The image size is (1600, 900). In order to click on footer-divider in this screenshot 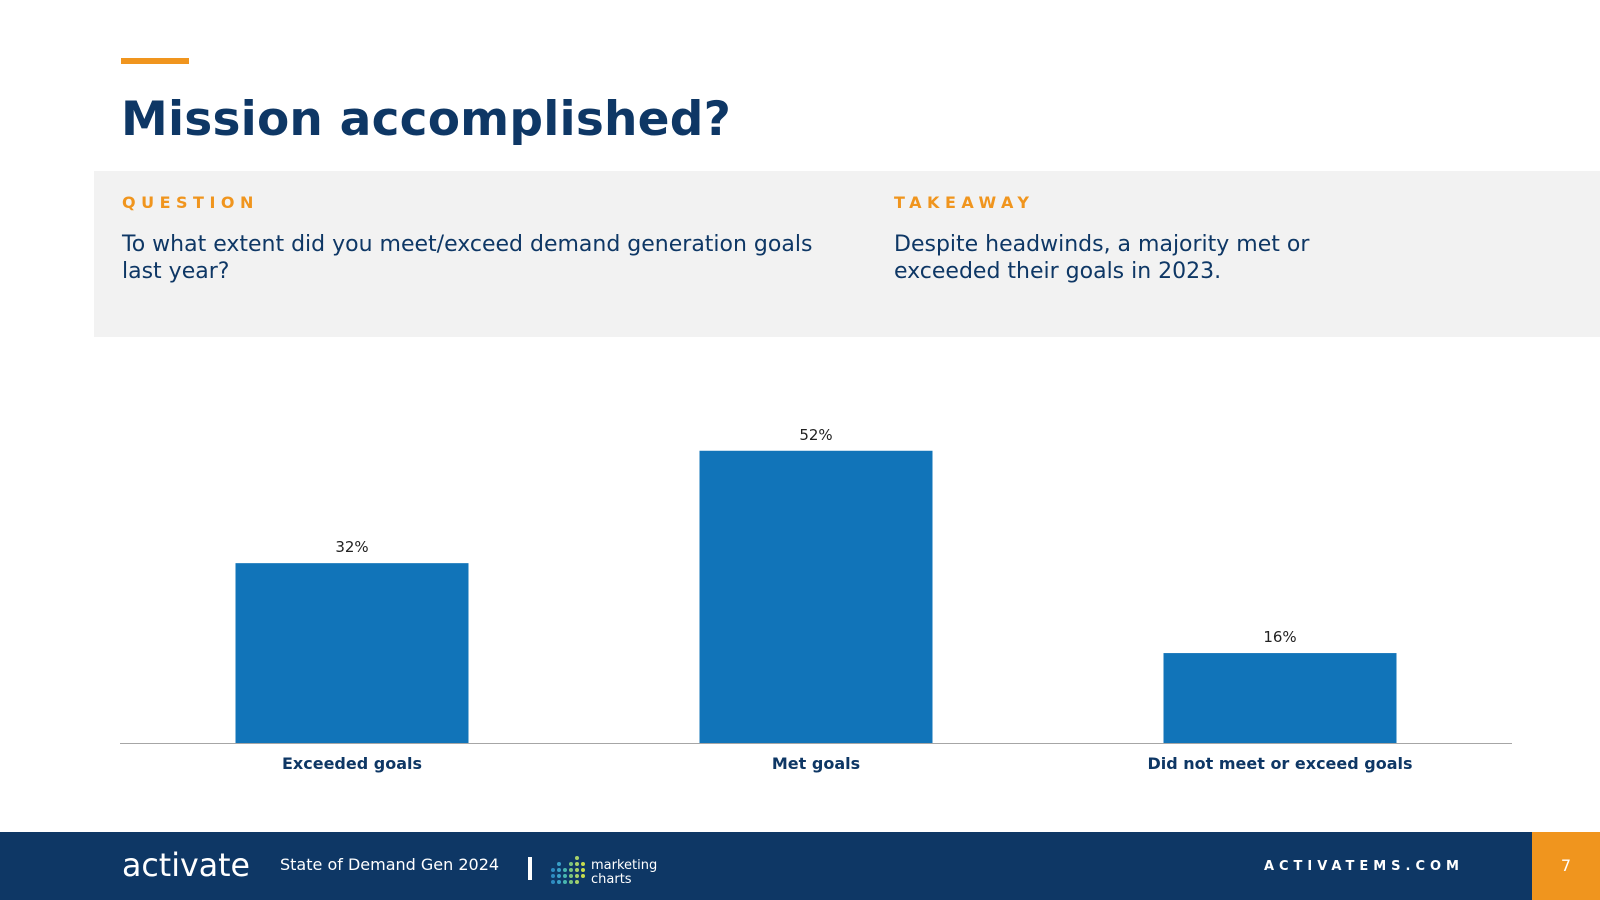, I will do `click(530, 868)`.